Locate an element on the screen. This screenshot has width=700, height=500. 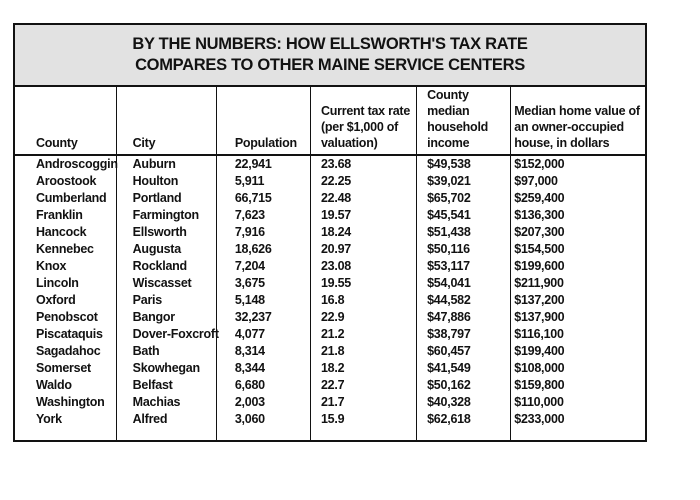
cell-home-value: $233,000 is located at coordinates (577, 418).